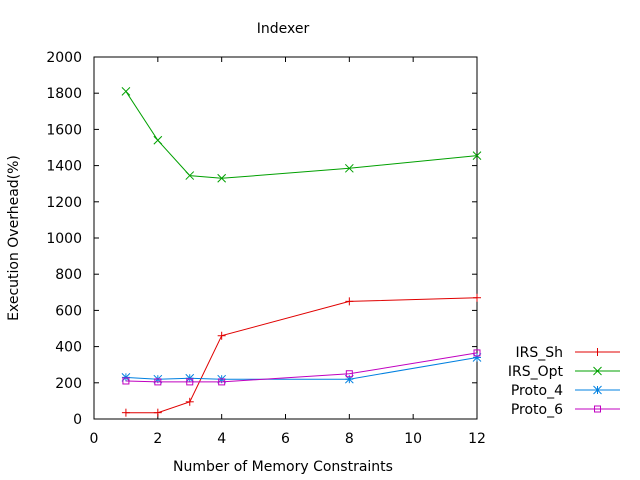 This screenshot has width=640, height=480. What do you see at coordinates (64, 167) in the screenshot?
I see `y-tick-label: 1400` at bounding box center [64, 167].